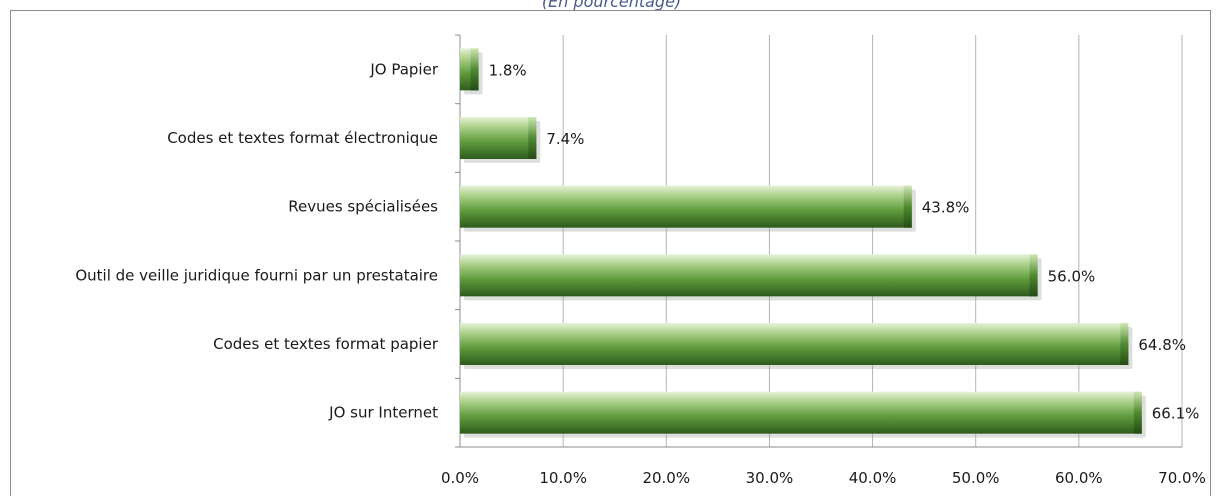 Image resolution: width=1223 pixels, height=496 pixels. I want to click on x-tick-label: 20.0%, so click(666, 478).